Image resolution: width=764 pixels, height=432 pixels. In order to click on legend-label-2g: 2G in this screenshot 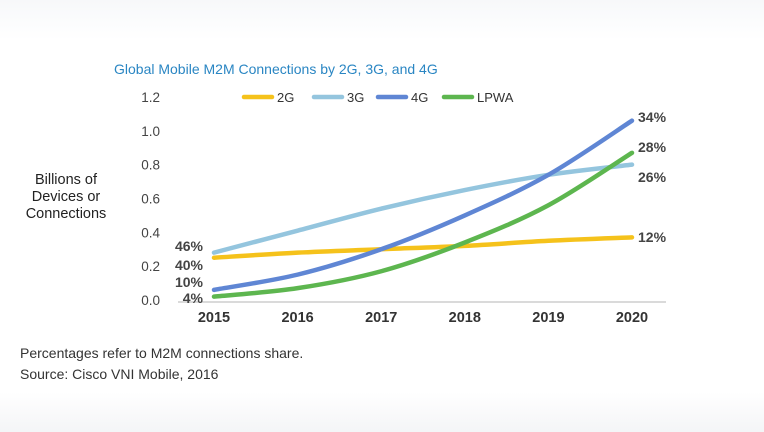, I will do `click(285, 97)`.